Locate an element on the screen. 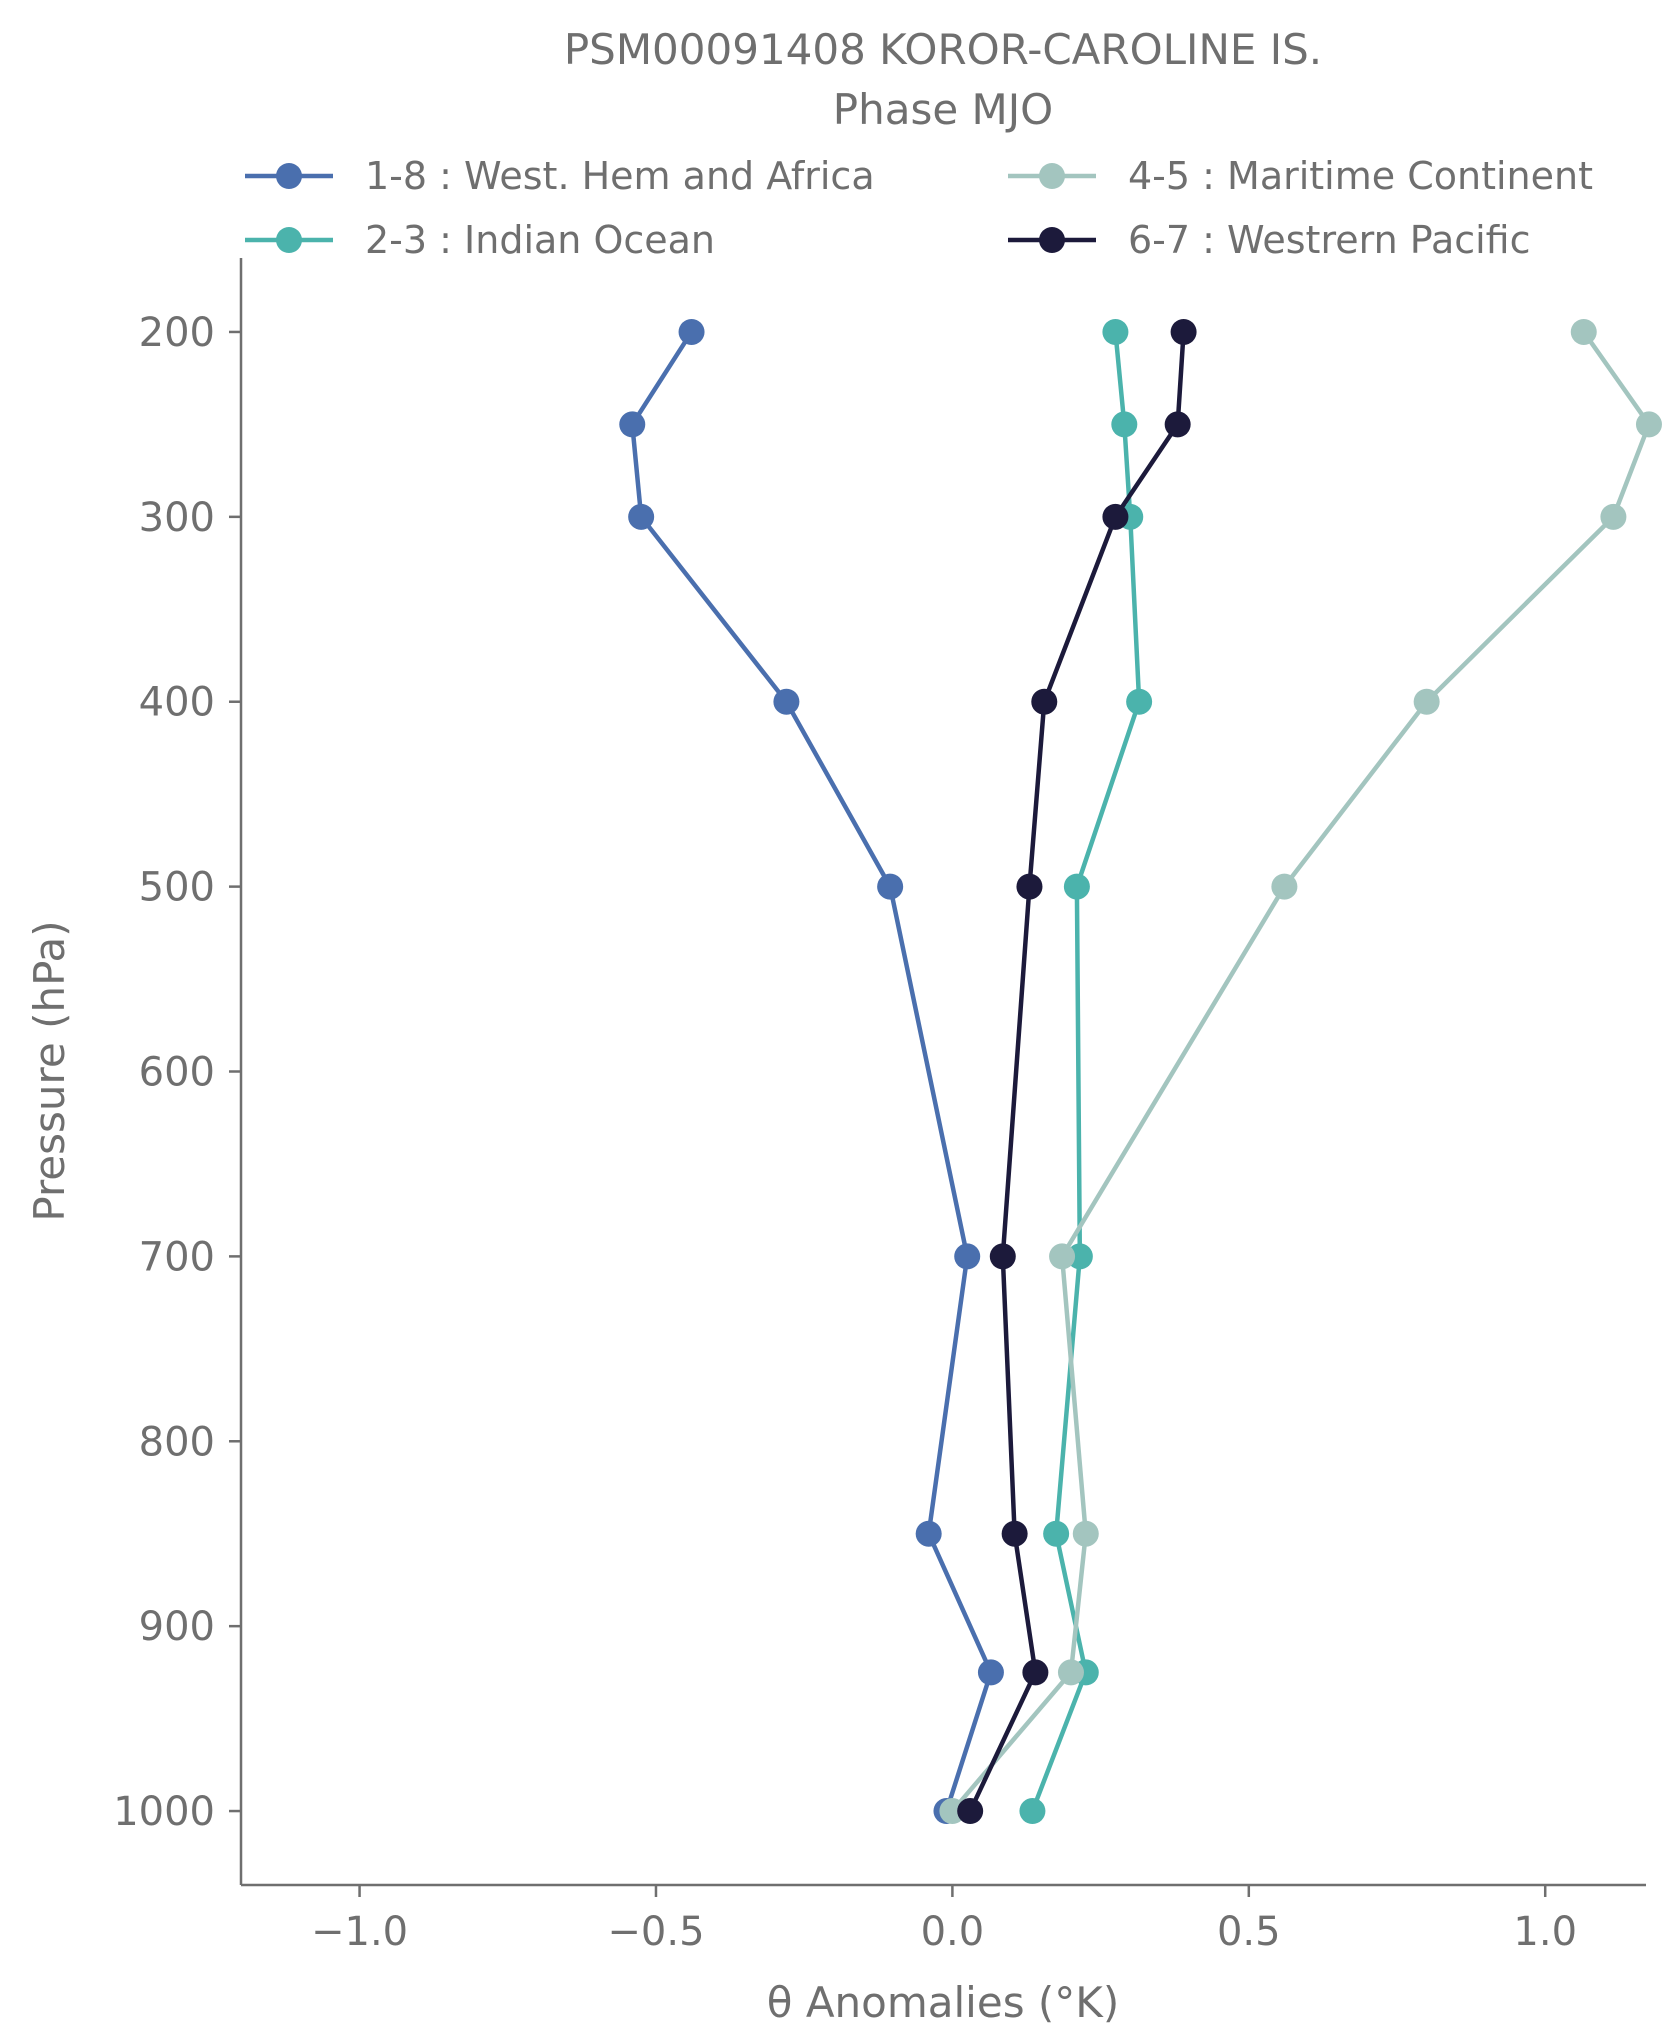 The image size is (1676, 2041). legend-label: 4-5 : Maritime Continent is located at coordinates (1360, 176).